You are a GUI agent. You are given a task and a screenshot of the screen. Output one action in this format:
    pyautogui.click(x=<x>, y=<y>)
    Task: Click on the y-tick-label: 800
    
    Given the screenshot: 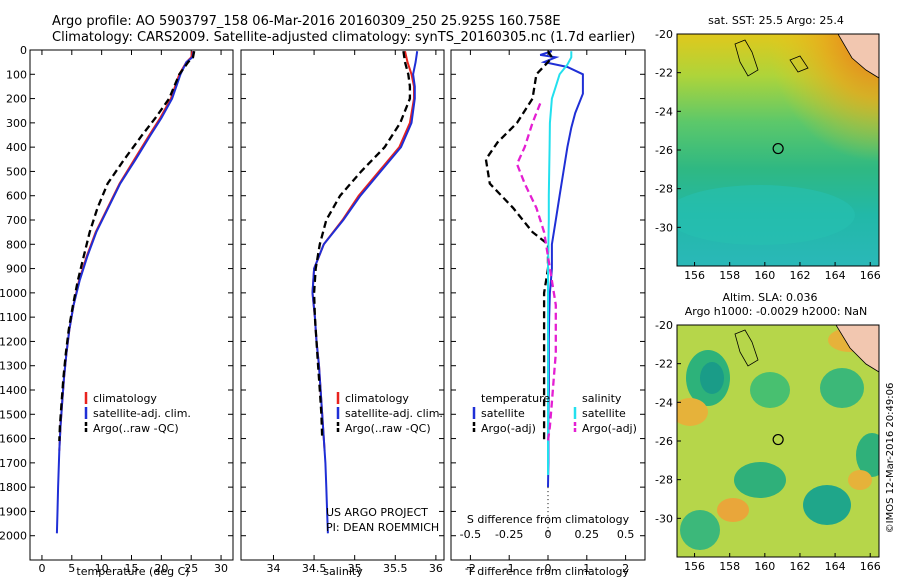 What is the action you would take?
    pyautogui.click(x=16, y=244)
    